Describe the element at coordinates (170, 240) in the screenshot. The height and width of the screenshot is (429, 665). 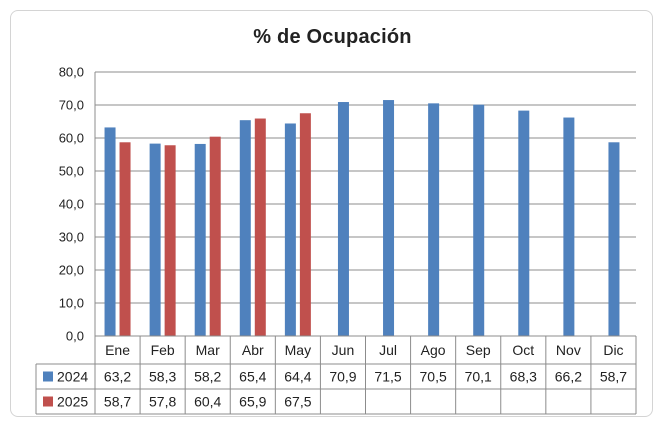
I see `bar-2025-feb` at that location.